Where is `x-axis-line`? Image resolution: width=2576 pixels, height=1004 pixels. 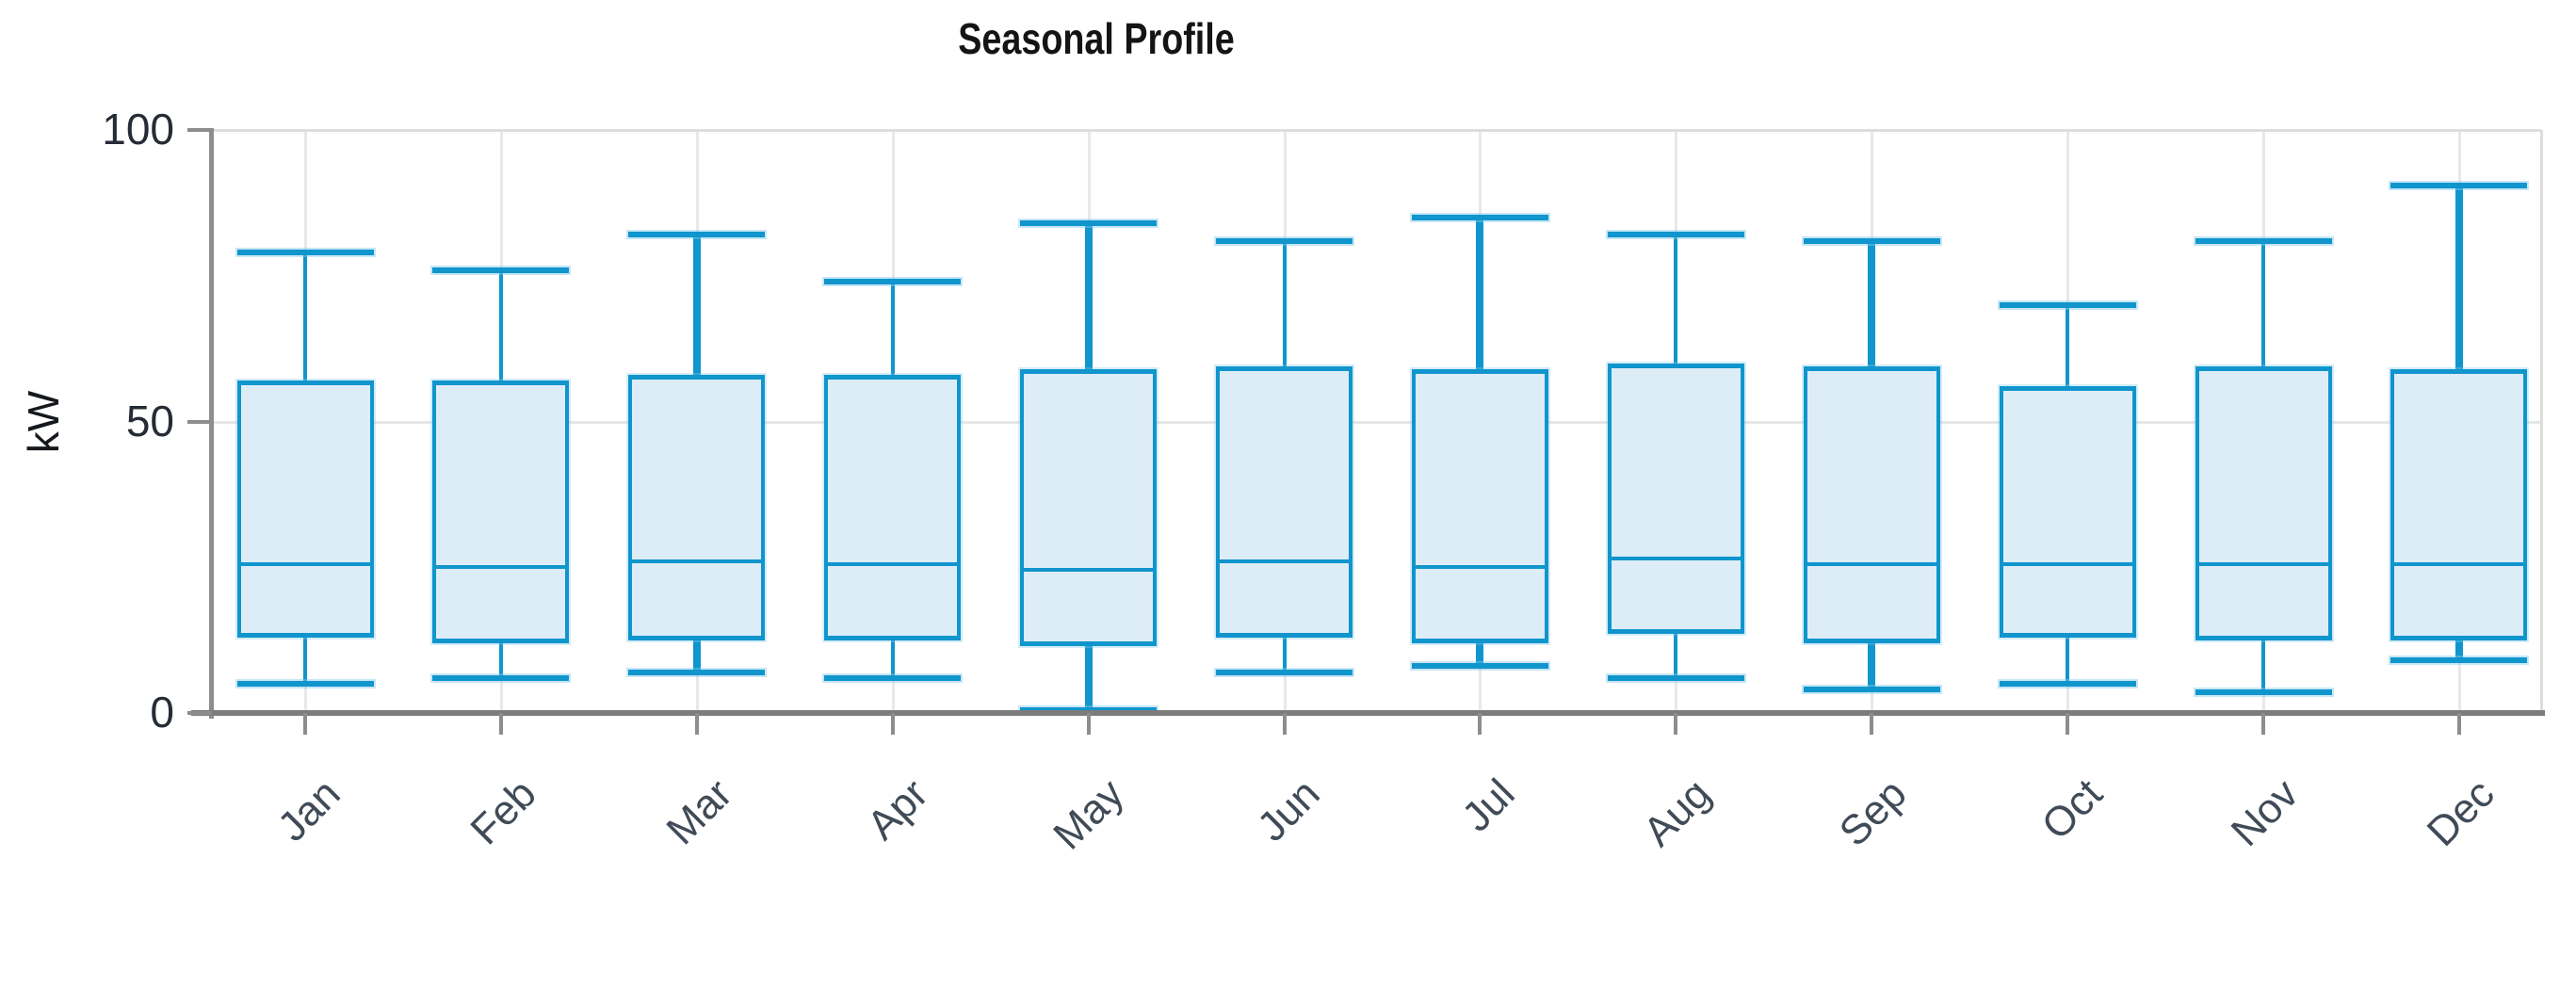
x-axis-line is located at coordinates (1368, 713).